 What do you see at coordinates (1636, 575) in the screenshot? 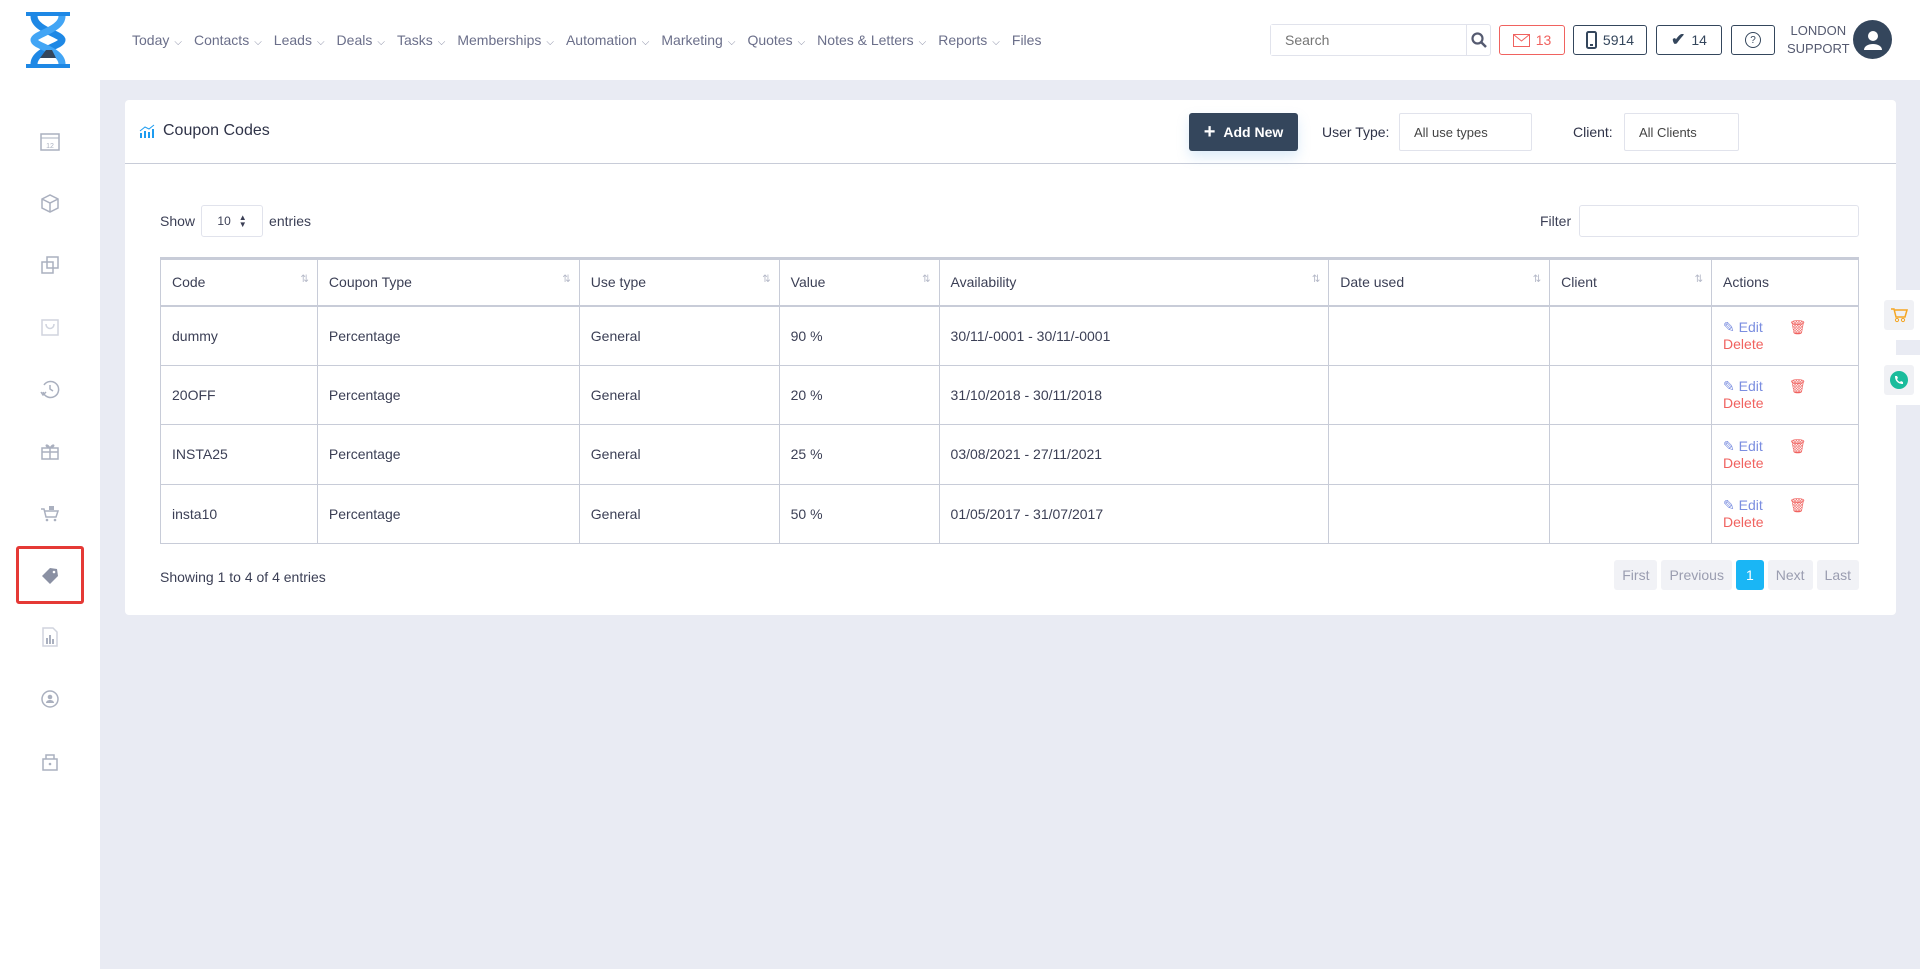
I see `page-first: First` at bounding box center [1636, 575].